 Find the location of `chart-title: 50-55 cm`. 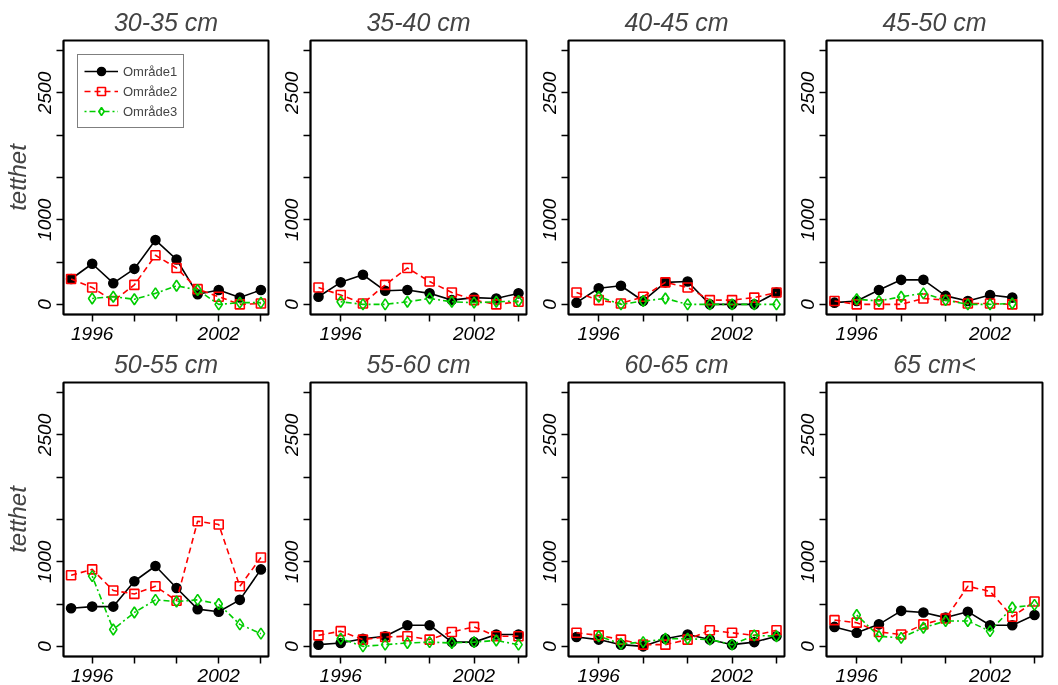

chart-title: 50-55 cm is located at coordinates (166, 363).